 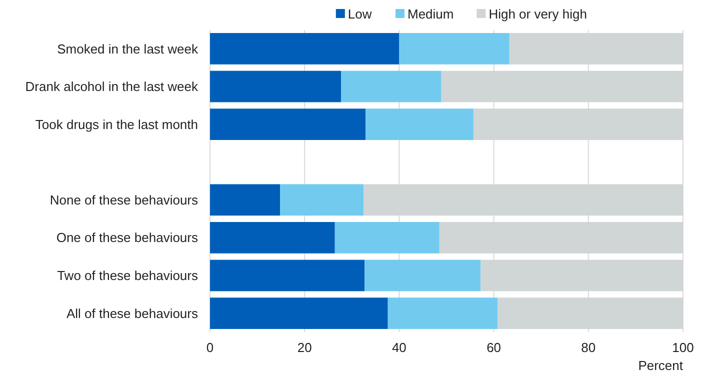 I want to click on legend-label: High or very high, so click(x=537, y=14).